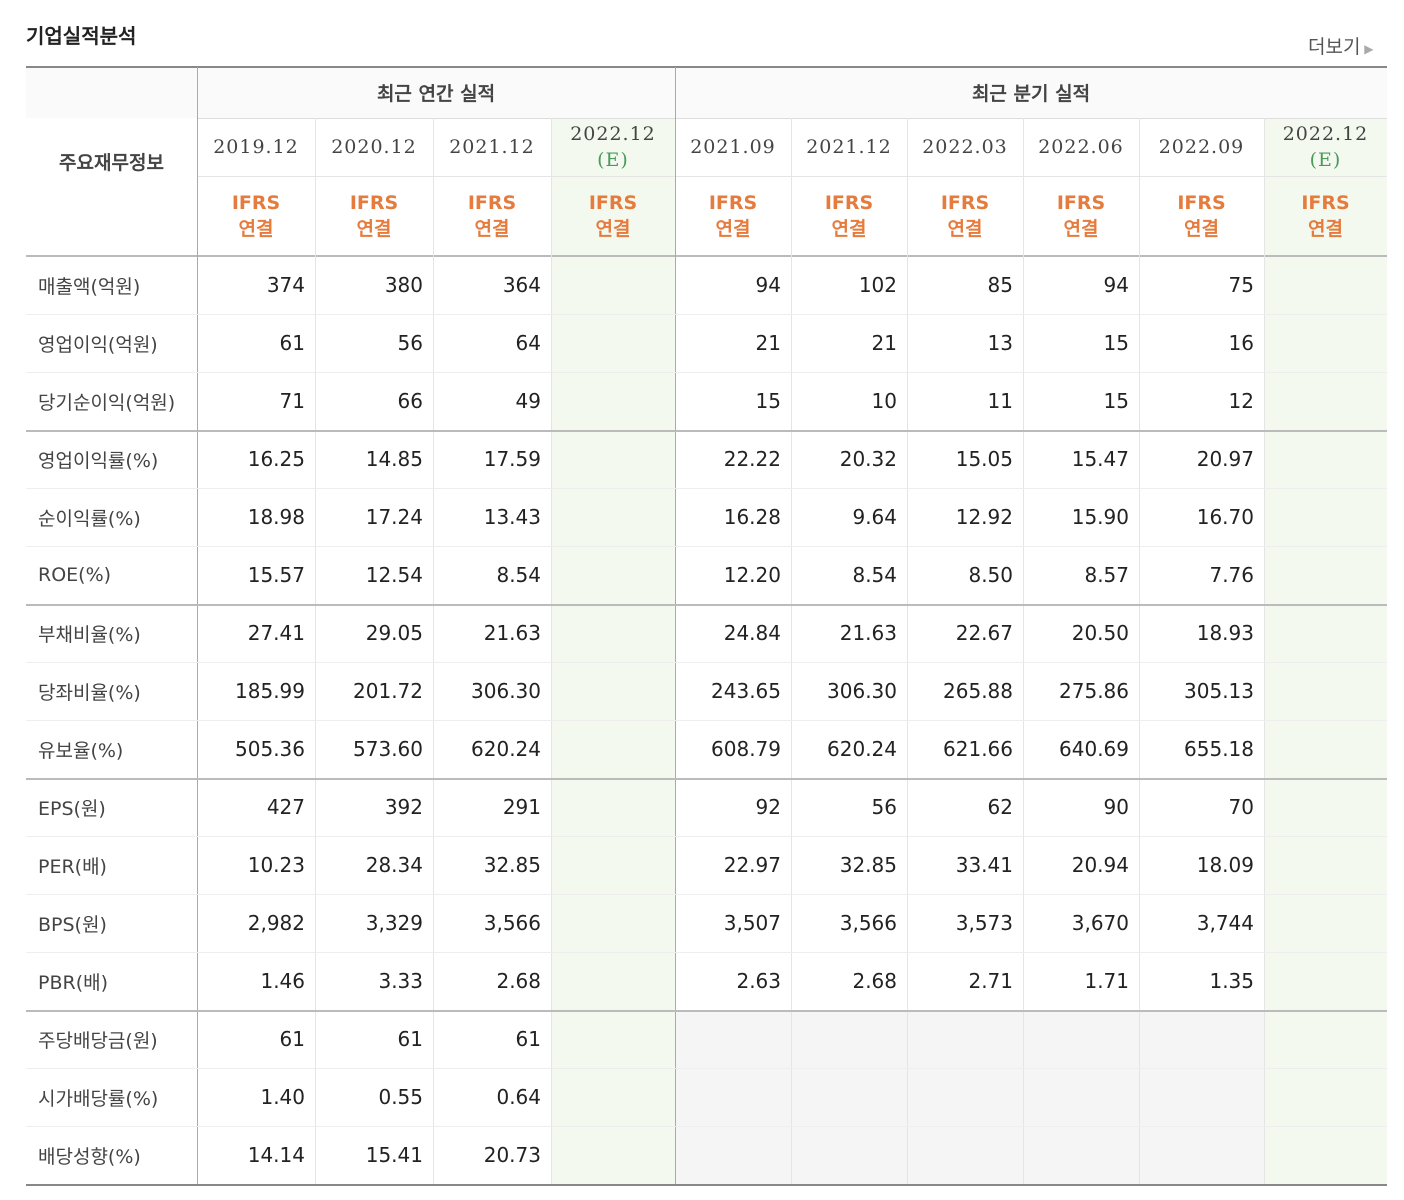  What do you see at coordinates (1225, 459) in the screenshot?
I see `cell-value: 20.97` at bounding box center [1225, 459].